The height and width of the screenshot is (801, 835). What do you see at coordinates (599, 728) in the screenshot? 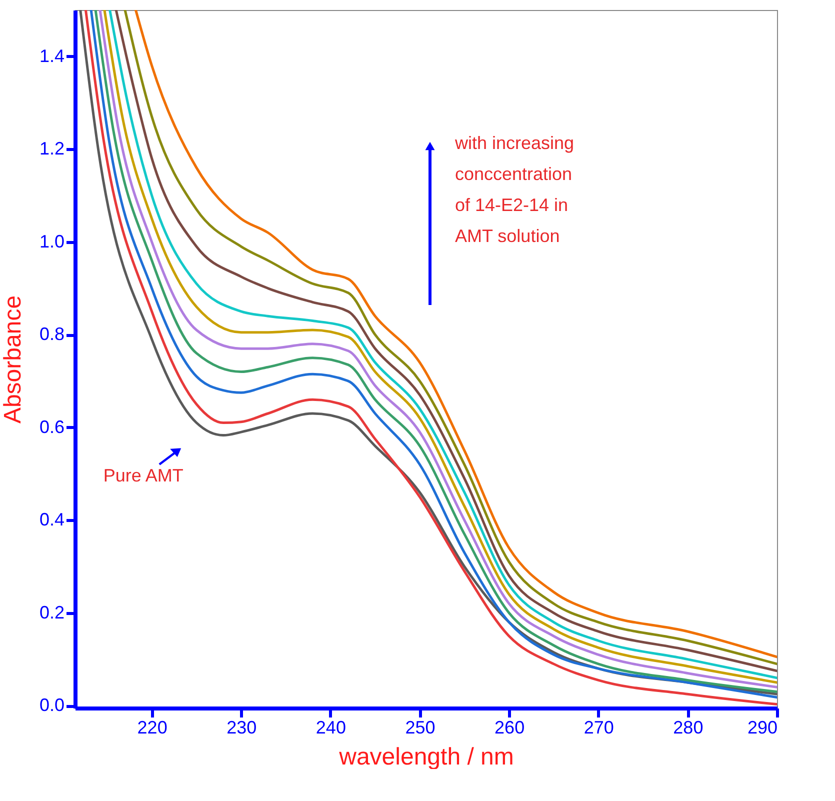
I see `x-tick-label: 270` at bounding box center [599, 728].